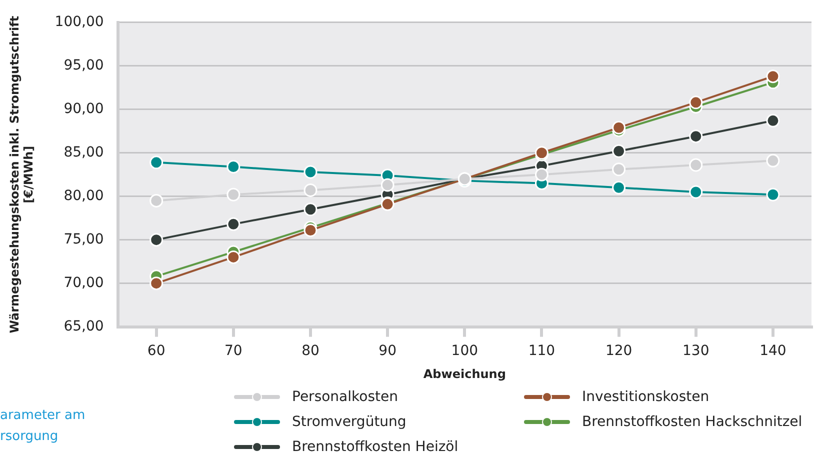  What do you see at coordinates (646, 396) in the screenshot?
I see `legend-label: Investitionskosten` at bounding box center [646, 396].